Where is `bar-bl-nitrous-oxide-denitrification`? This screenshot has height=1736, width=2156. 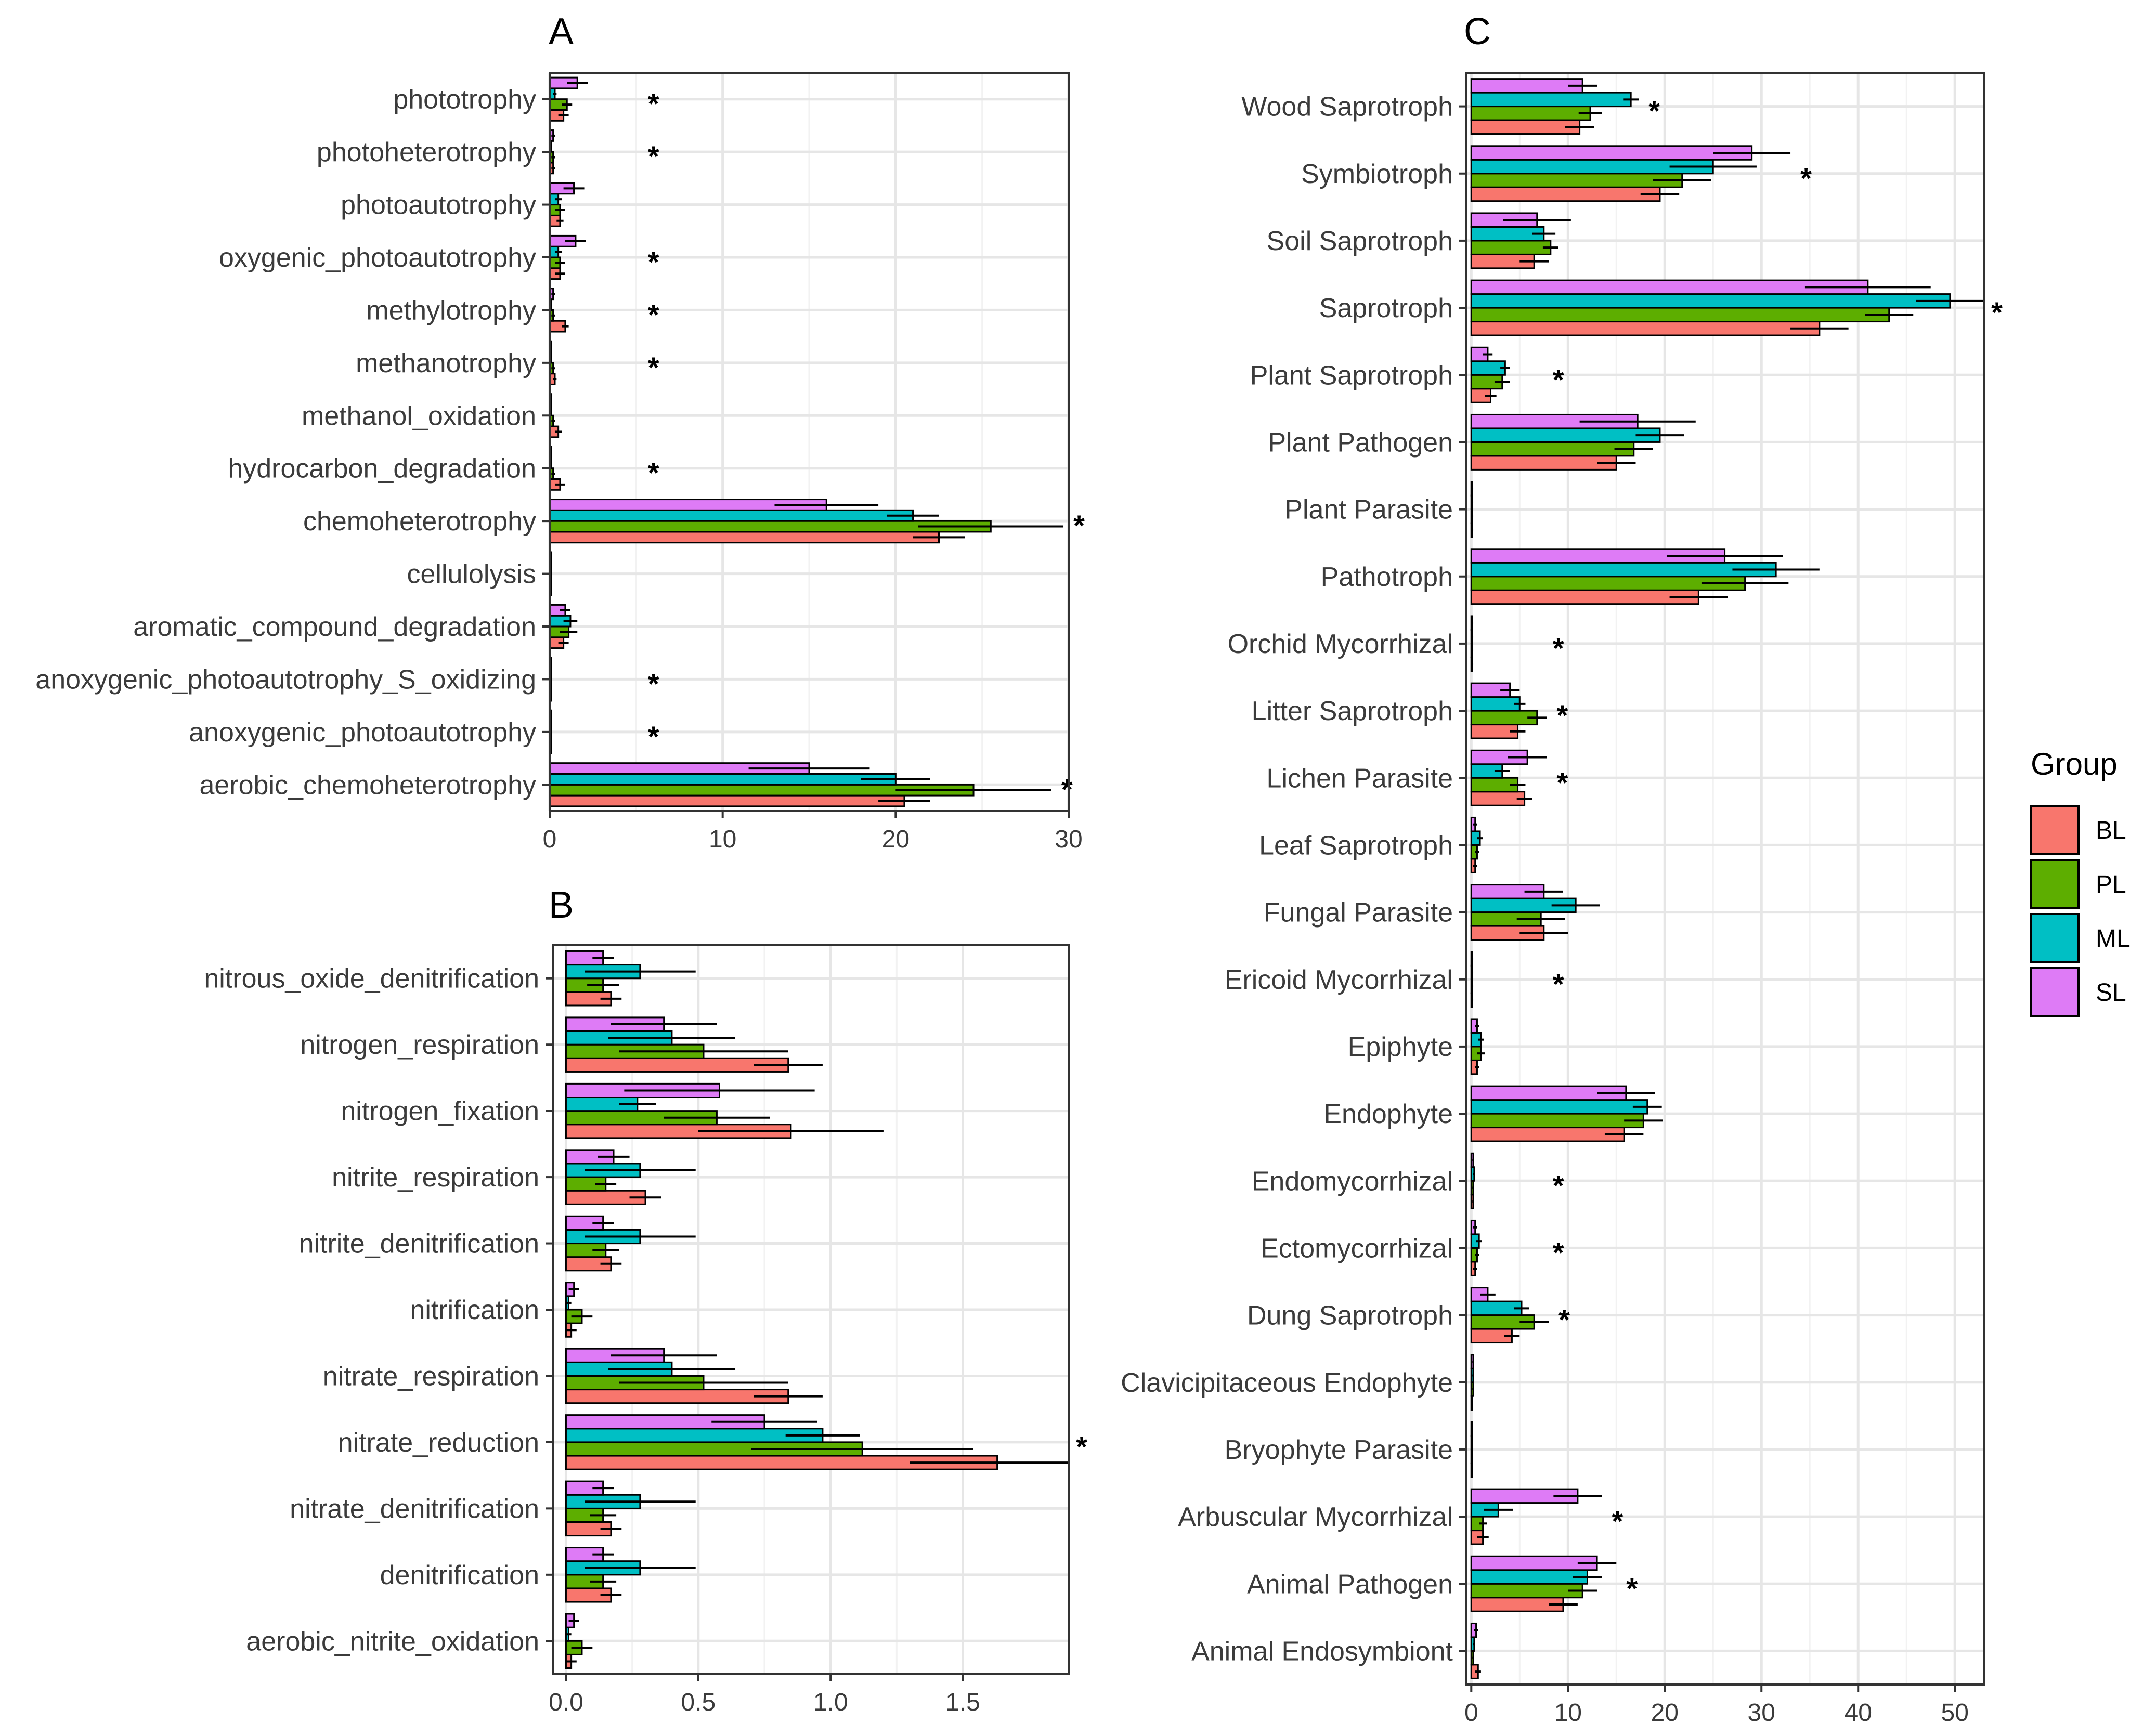 bar-bl-nitrous-oxide-denitrification is located at coordinates (588, 999).